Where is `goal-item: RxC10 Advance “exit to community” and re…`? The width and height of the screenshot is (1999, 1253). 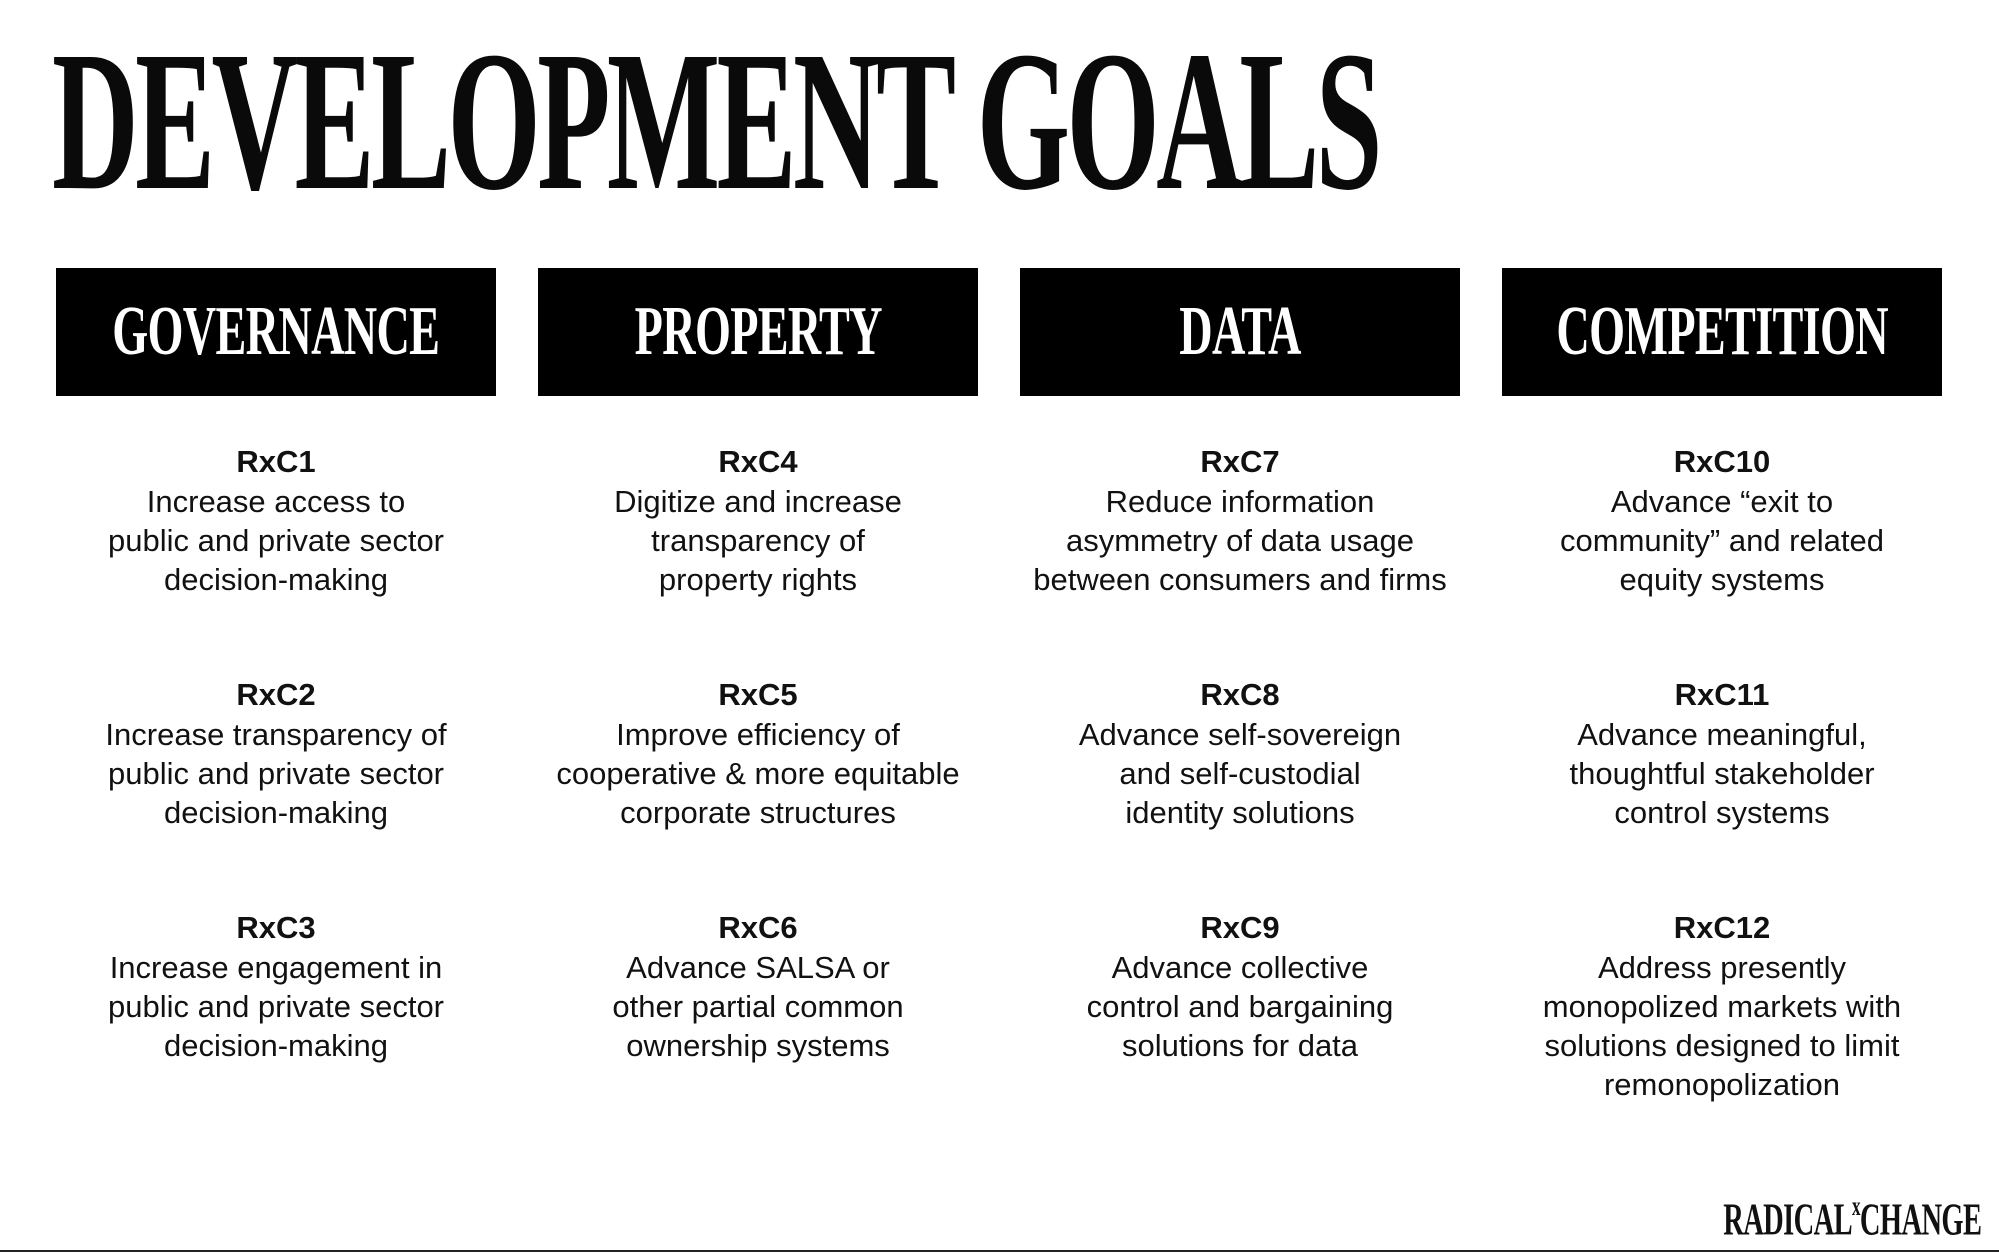
goal-item: RxC10 Advance “exit to community” and re… is located at coordinates (1722, 558).